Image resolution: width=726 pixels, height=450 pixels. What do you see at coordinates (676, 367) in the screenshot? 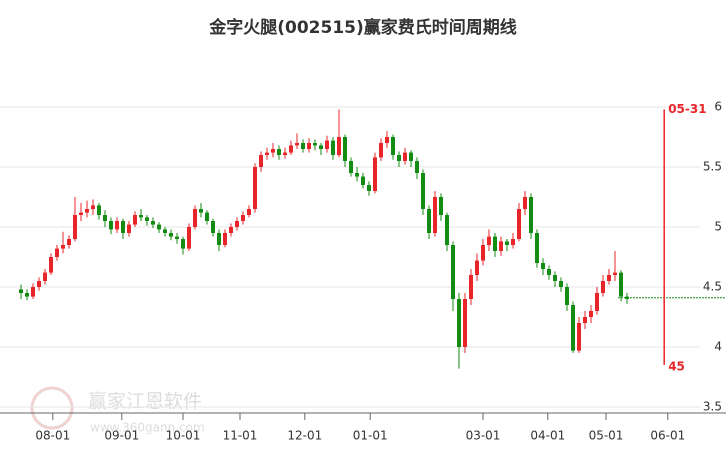
I see `cycle-count: 45` at bounding box center [676, 367].